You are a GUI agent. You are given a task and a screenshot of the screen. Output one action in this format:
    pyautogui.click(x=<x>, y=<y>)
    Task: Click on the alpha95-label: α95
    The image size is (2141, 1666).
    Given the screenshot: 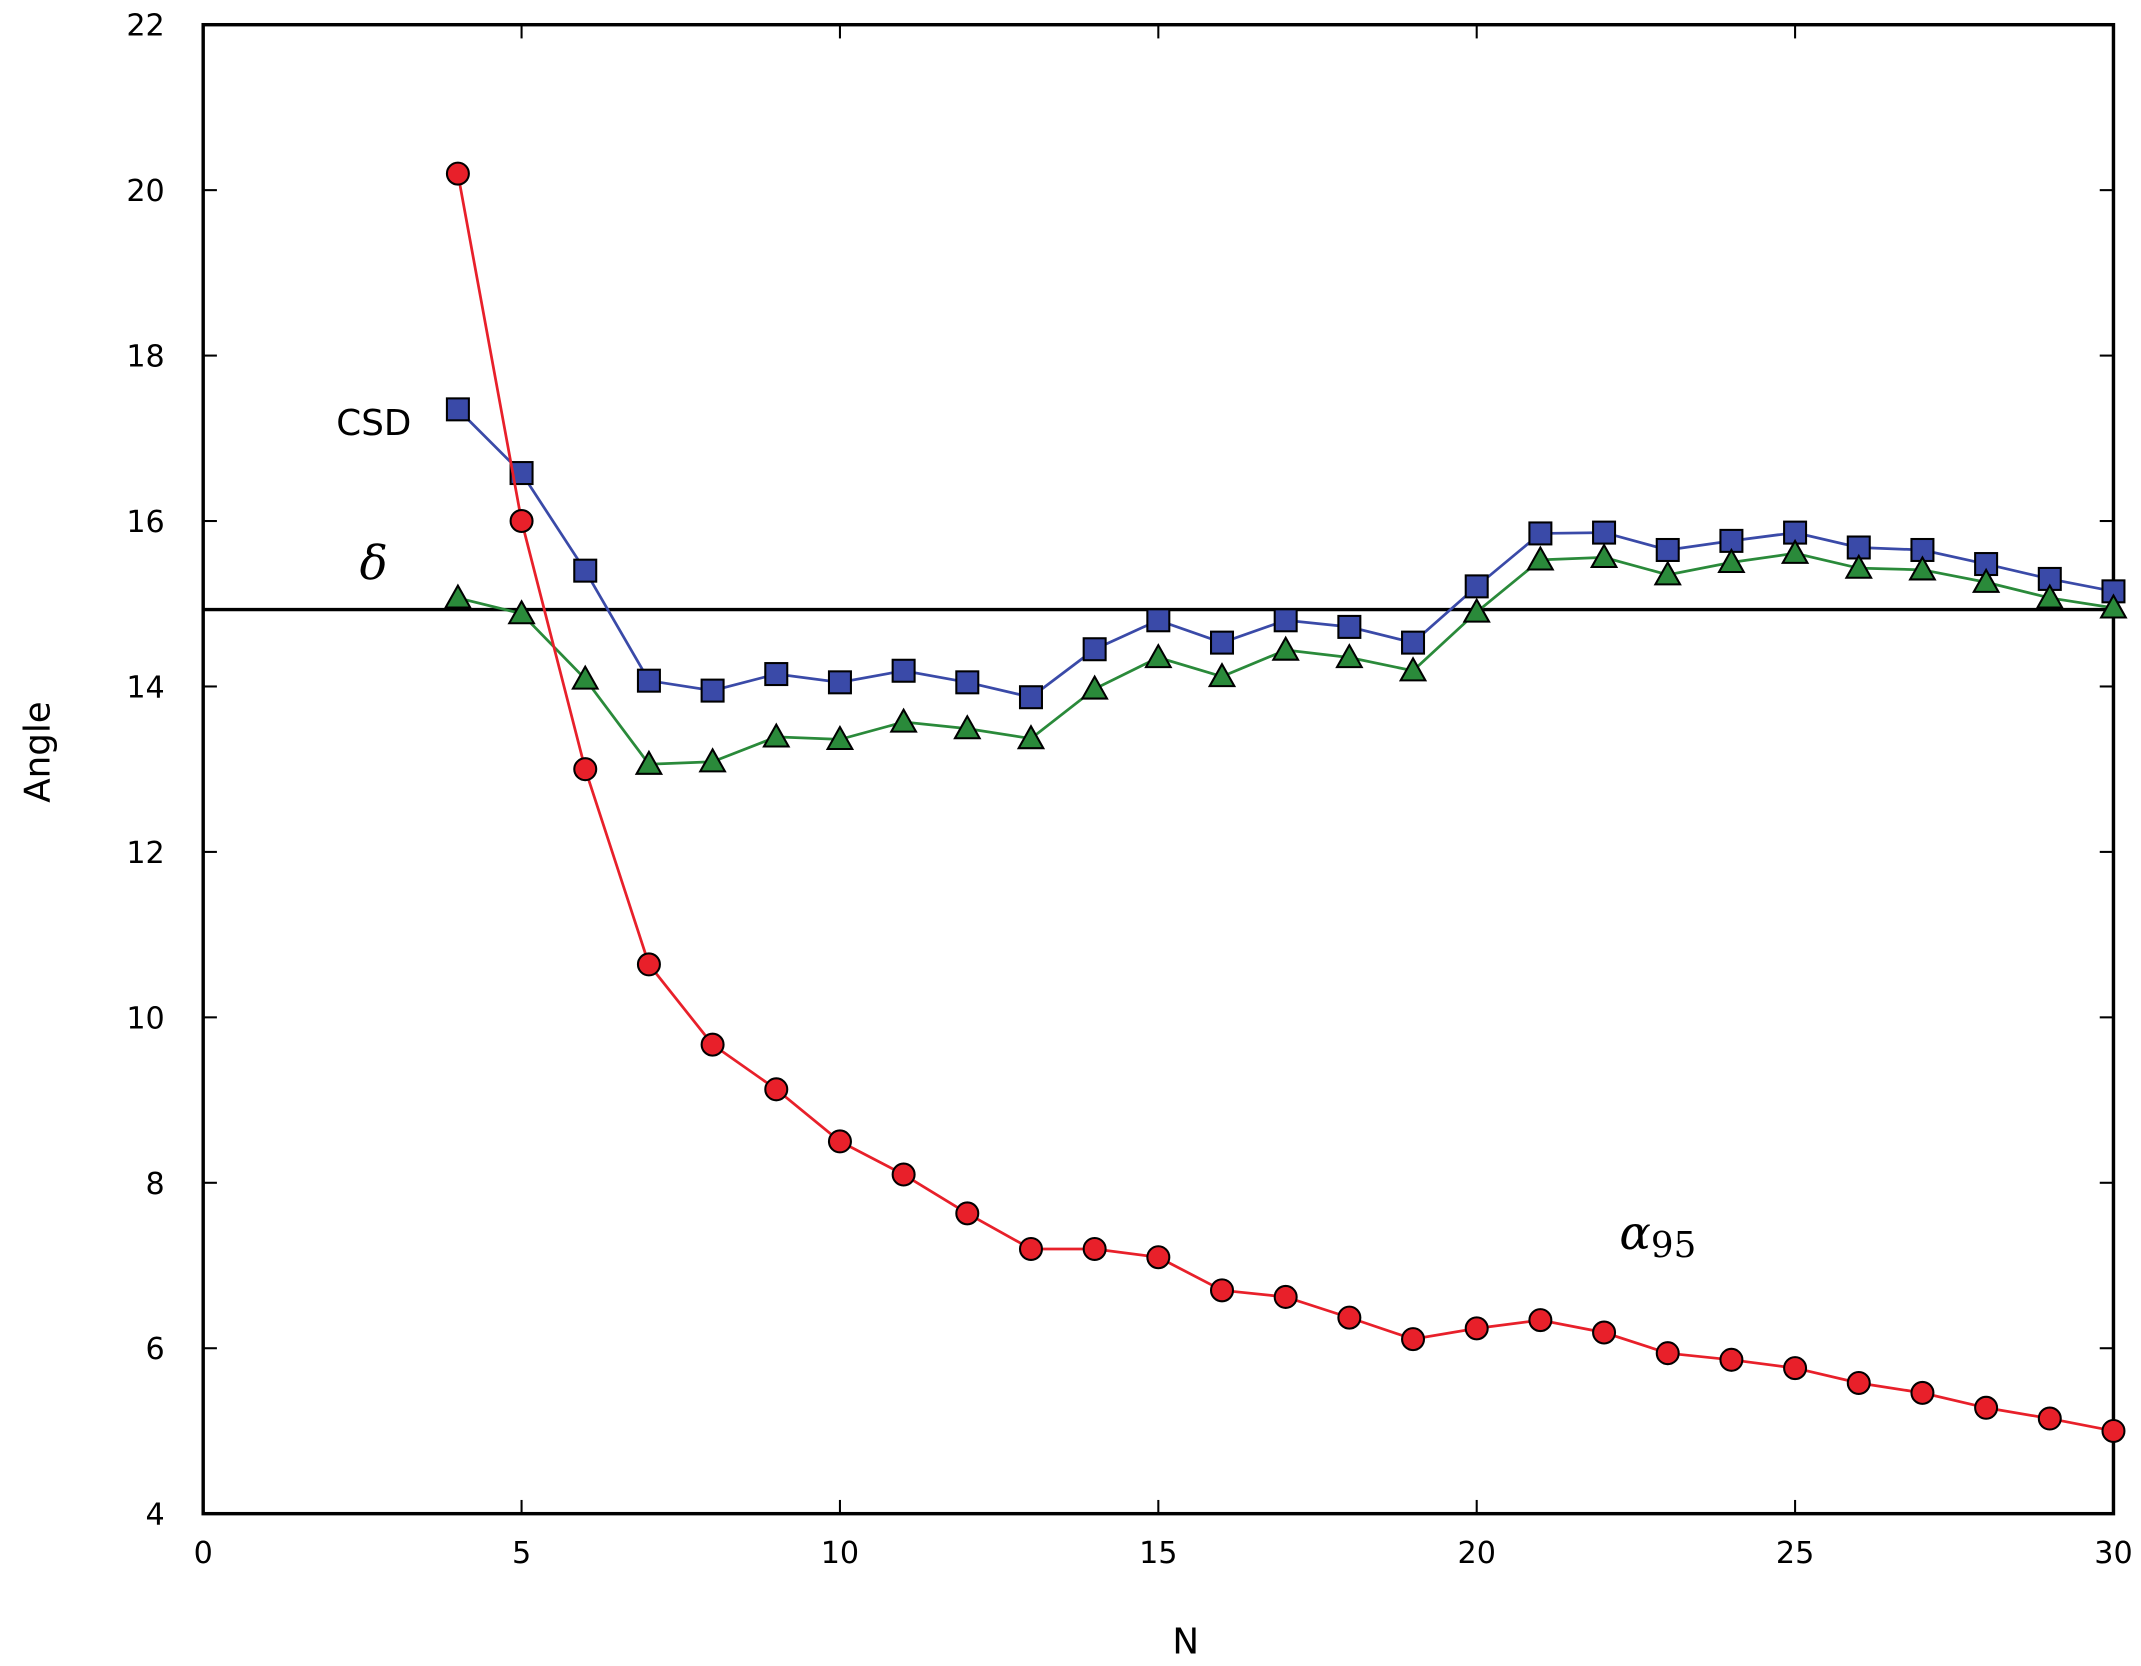 What is the action you would take?
    pyautogui.click(x=1657, y=1236)
    